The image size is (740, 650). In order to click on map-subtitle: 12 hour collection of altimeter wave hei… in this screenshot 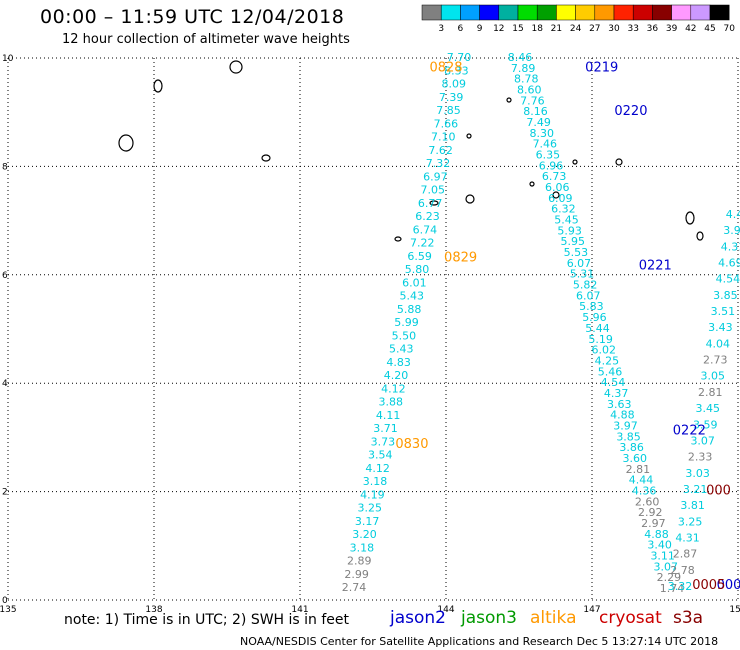, I will do `click(206, 39)`.